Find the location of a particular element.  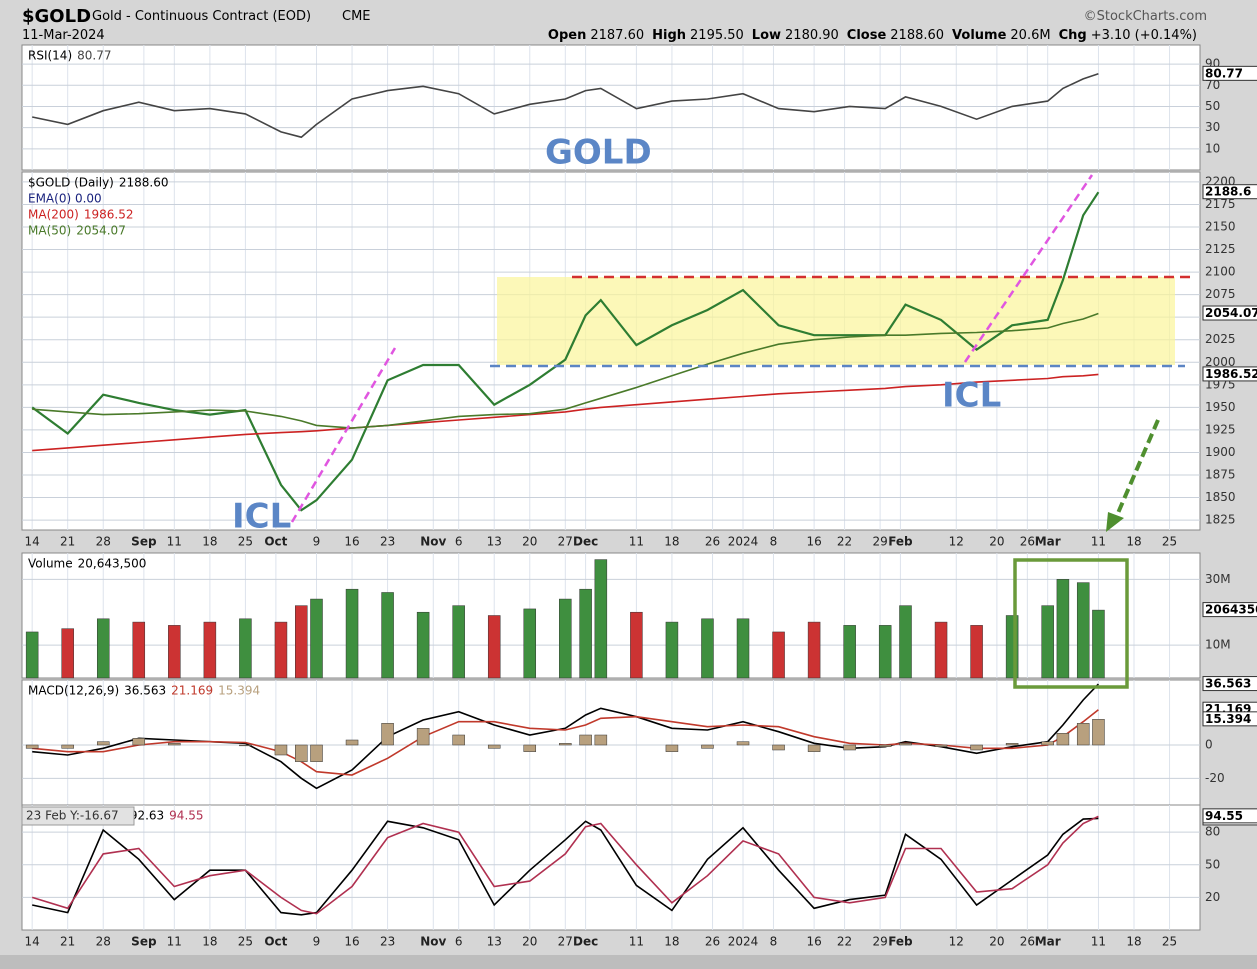

last-value-tag: 20643500 is located at coordinates (1231, 610).